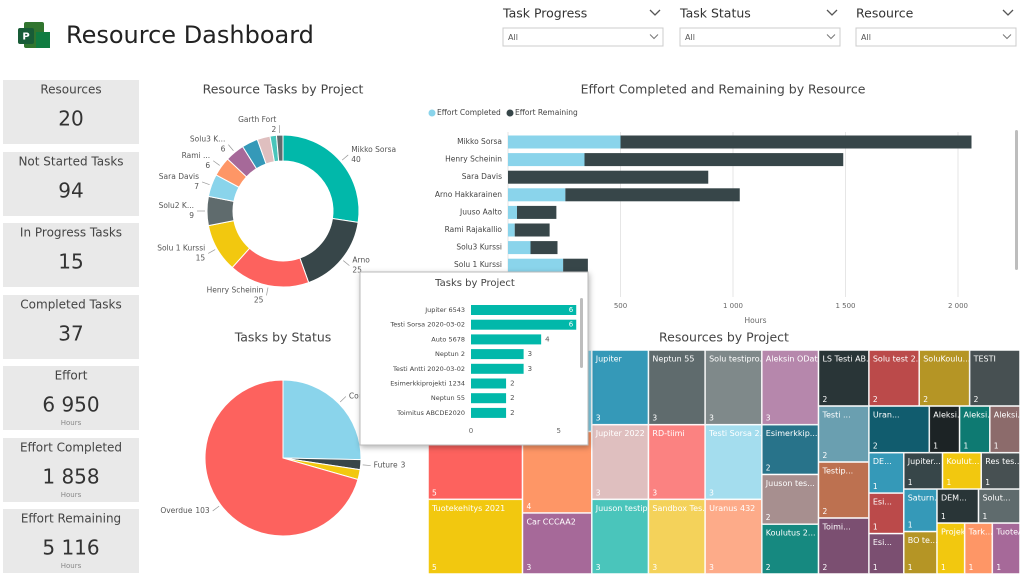 This screenshot has height=574, width=1024. What do you see at coordinates (70, 262) in the screenshot?
I see `card-value: 15` at bounding box center [70, 262].